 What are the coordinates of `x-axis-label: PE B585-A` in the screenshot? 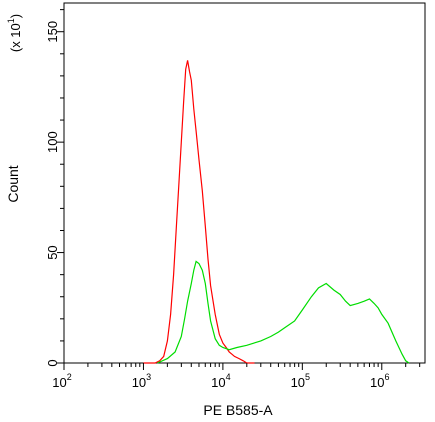 It's located at (238, 410).